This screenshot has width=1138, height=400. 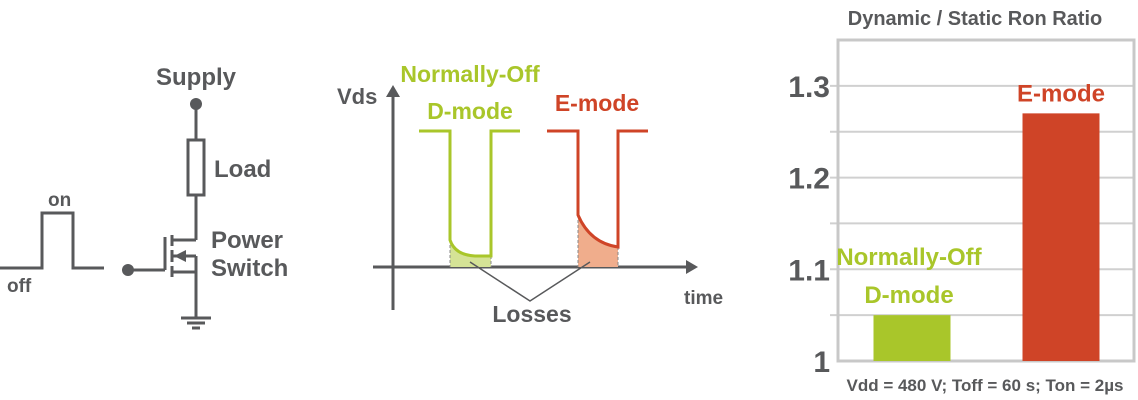 What do you see at coordinates (531, 314) in the screenshot?
I see `losses-label: Losses` at bounding box center [531, 314].